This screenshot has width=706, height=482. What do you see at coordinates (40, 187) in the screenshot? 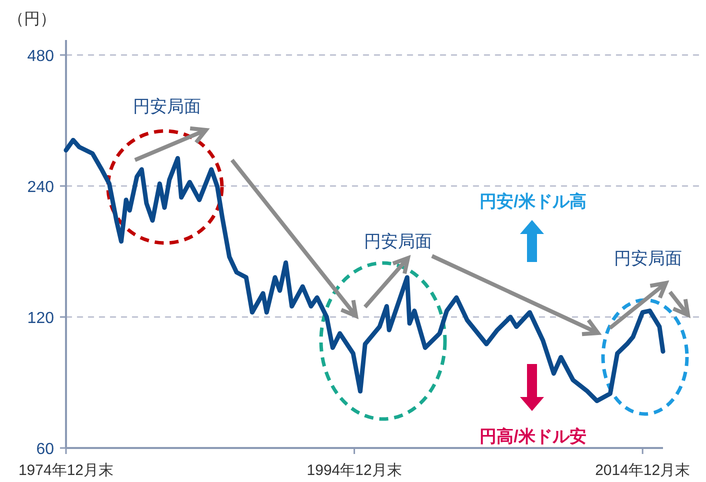
I see `y-tick-label: 240` at bounding box center [40, 187].